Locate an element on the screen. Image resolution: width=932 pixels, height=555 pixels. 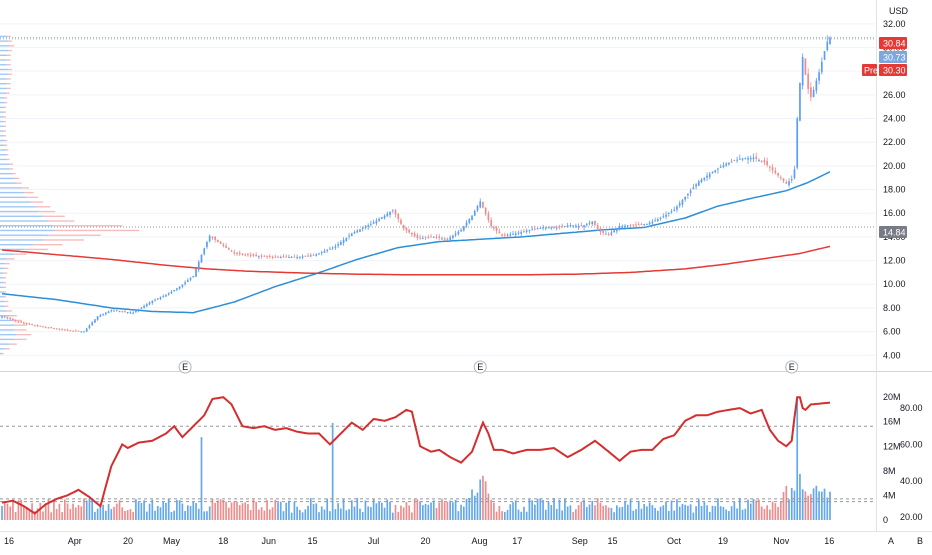
currency-label: USD is located at coordinates (899, 11).